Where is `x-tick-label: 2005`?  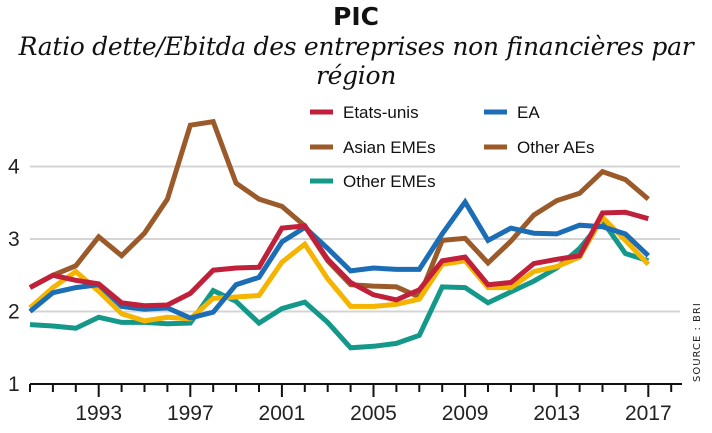 x-tick-label: 2005 is located at coordinates (373, 413).